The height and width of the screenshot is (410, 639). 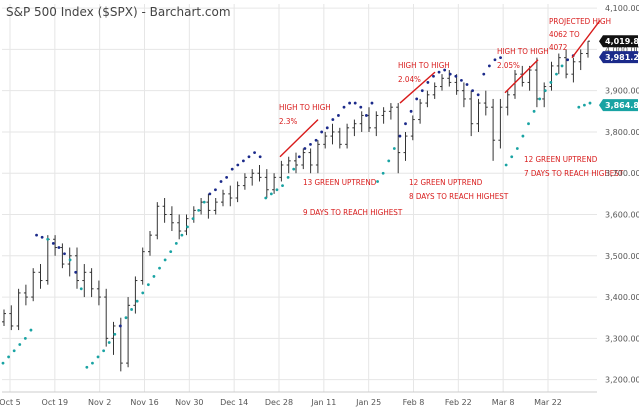 I want to click on annotation-line: 9 DAYS TO REACH HIGHEST, so click(x=353, y=212).